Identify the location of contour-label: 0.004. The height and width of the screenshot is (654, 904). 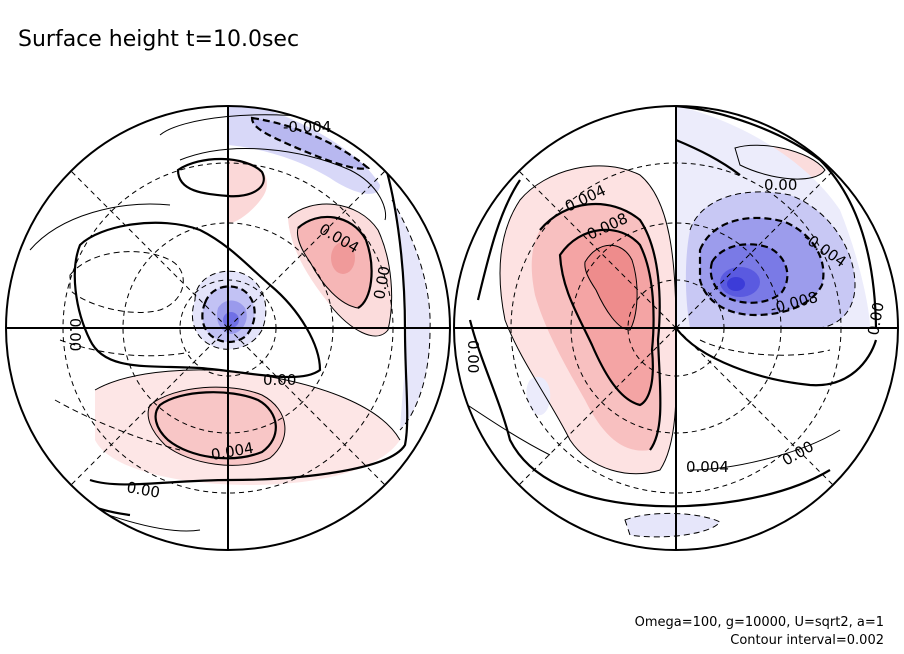
(707, 467).